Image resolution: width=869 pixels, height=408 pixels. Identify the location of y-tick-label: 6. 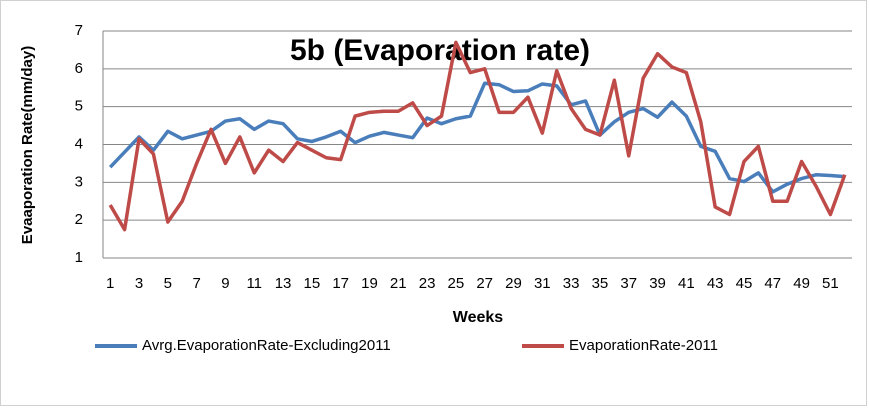
(79, 68).